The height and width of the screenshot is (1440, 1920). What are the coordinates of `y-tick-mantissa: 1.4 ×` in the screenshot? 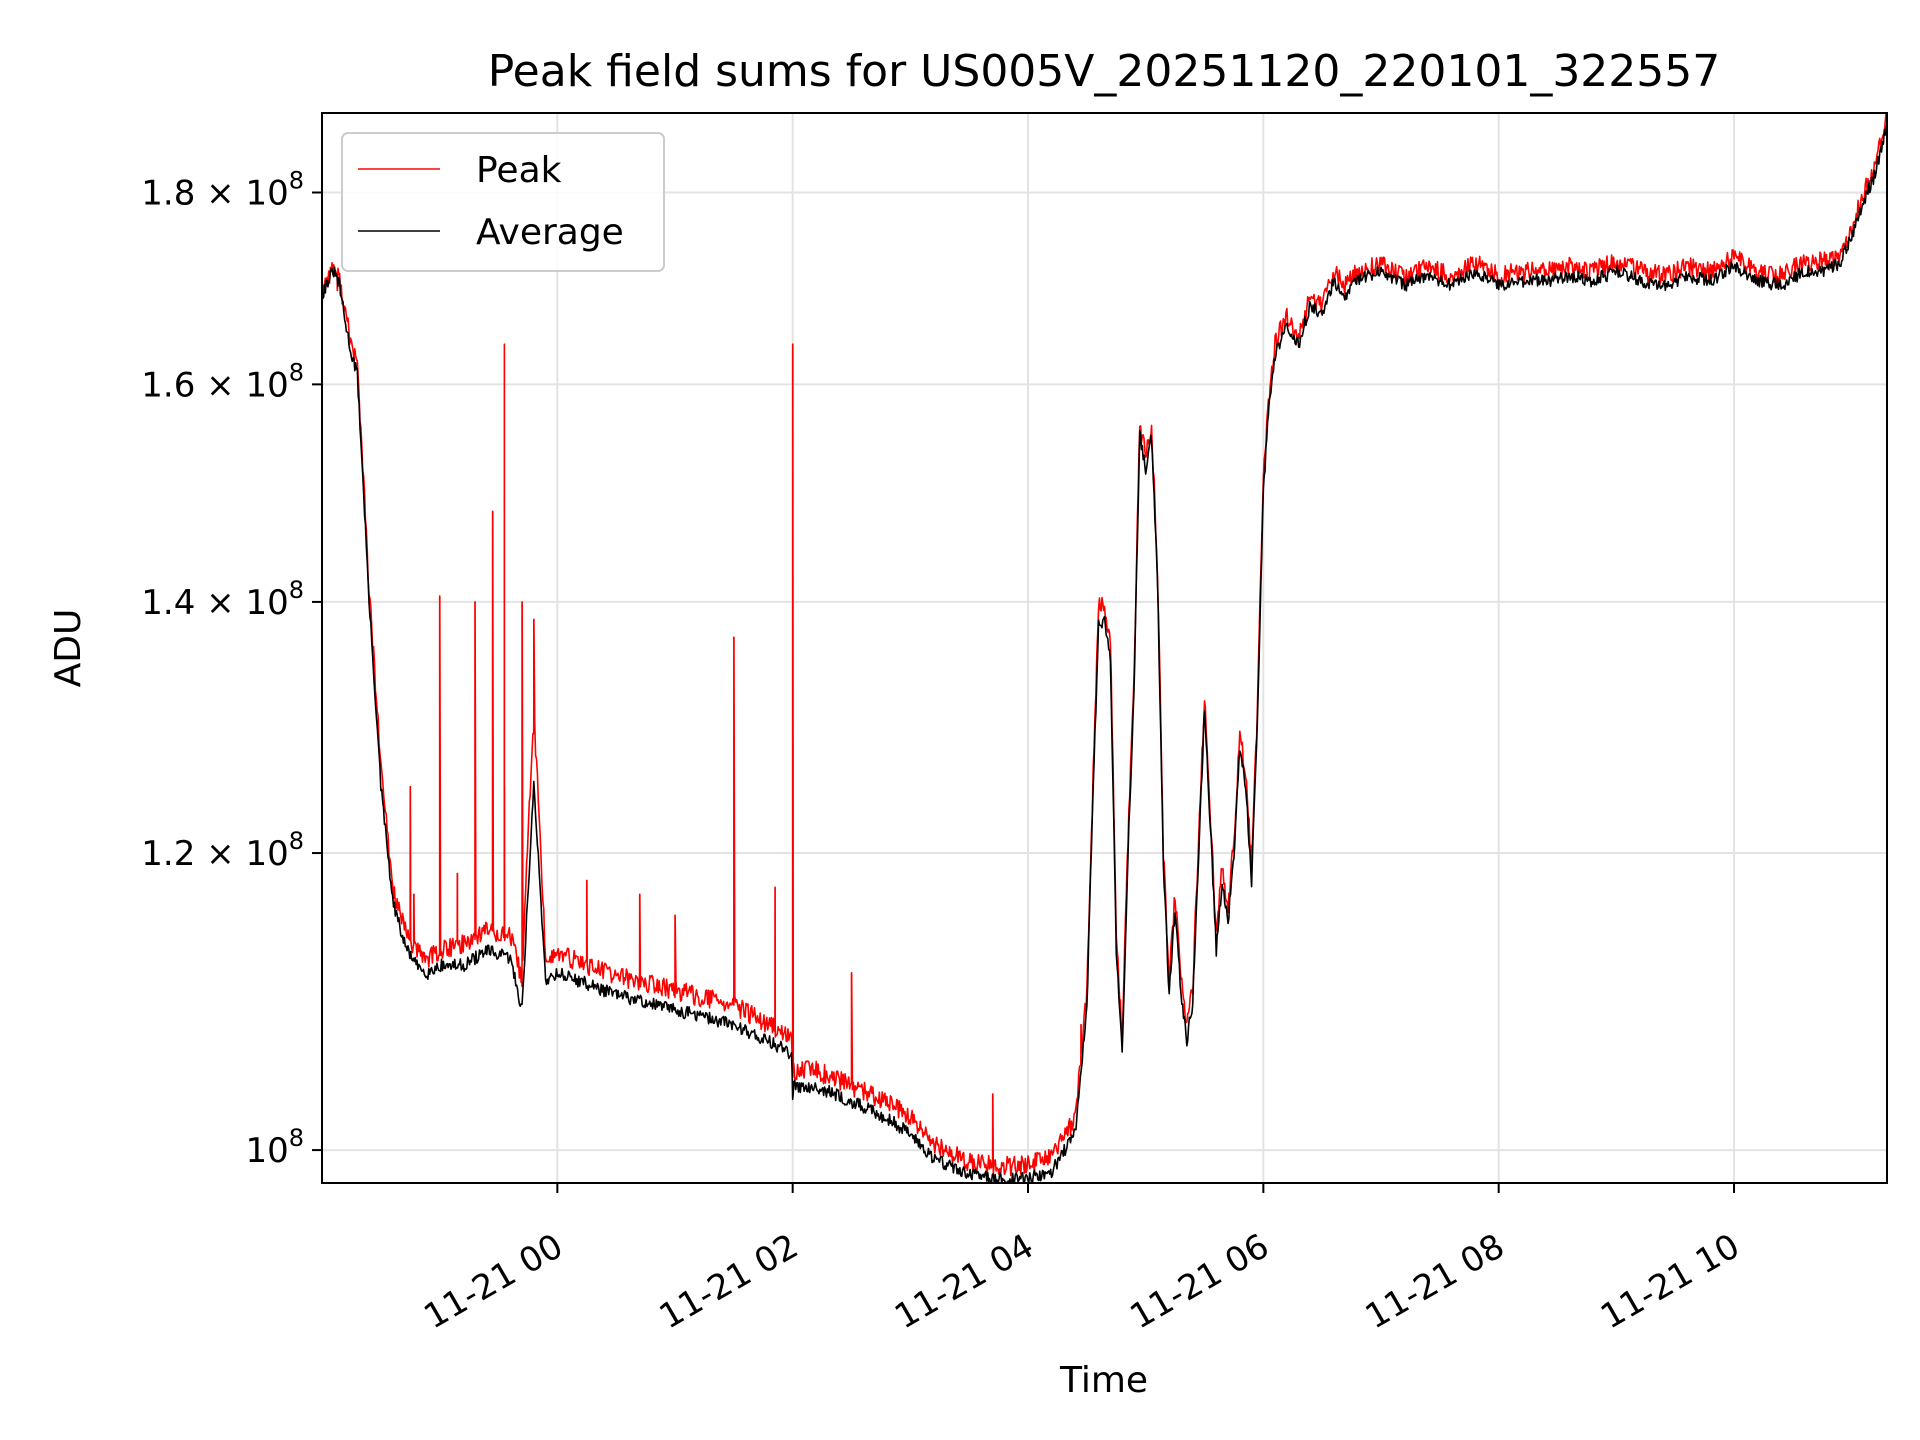 It's located at (193, 603).